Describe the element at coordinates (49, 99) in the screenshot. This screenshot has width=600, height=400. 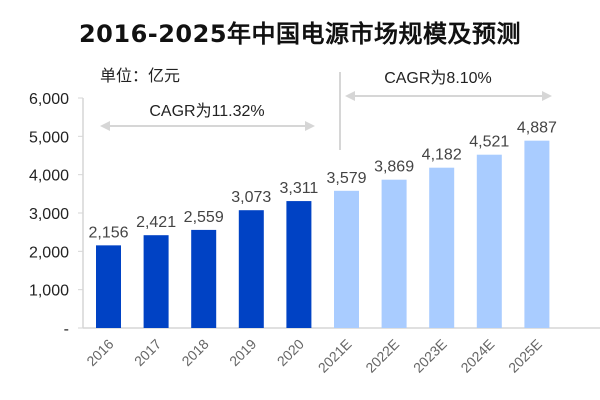
I see `y-tick-label: 6,000` at that location.